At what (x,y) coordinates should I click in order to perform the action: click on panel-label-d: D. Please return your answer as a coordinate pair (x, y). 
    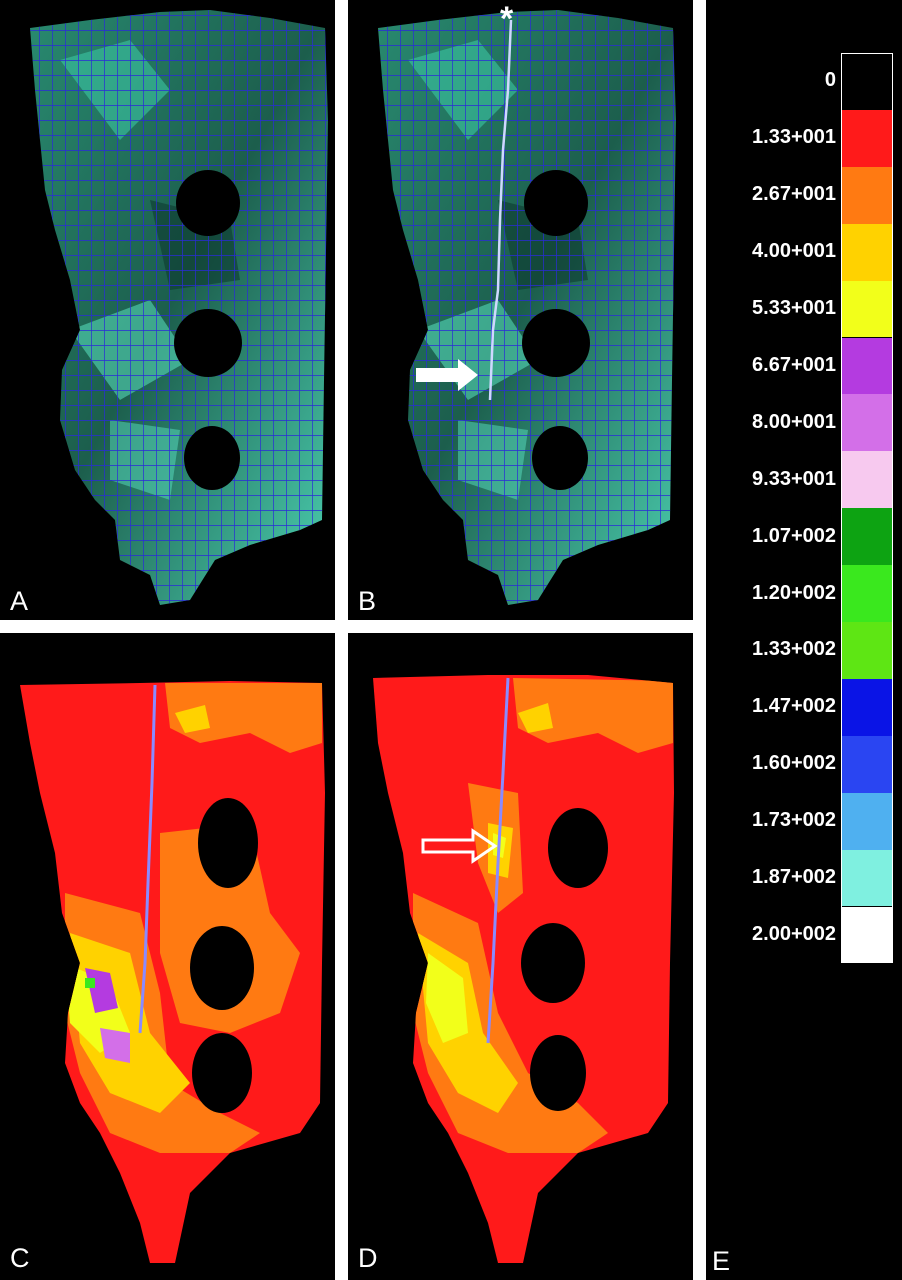
    Looking at the image, I should click on (368, 1258).